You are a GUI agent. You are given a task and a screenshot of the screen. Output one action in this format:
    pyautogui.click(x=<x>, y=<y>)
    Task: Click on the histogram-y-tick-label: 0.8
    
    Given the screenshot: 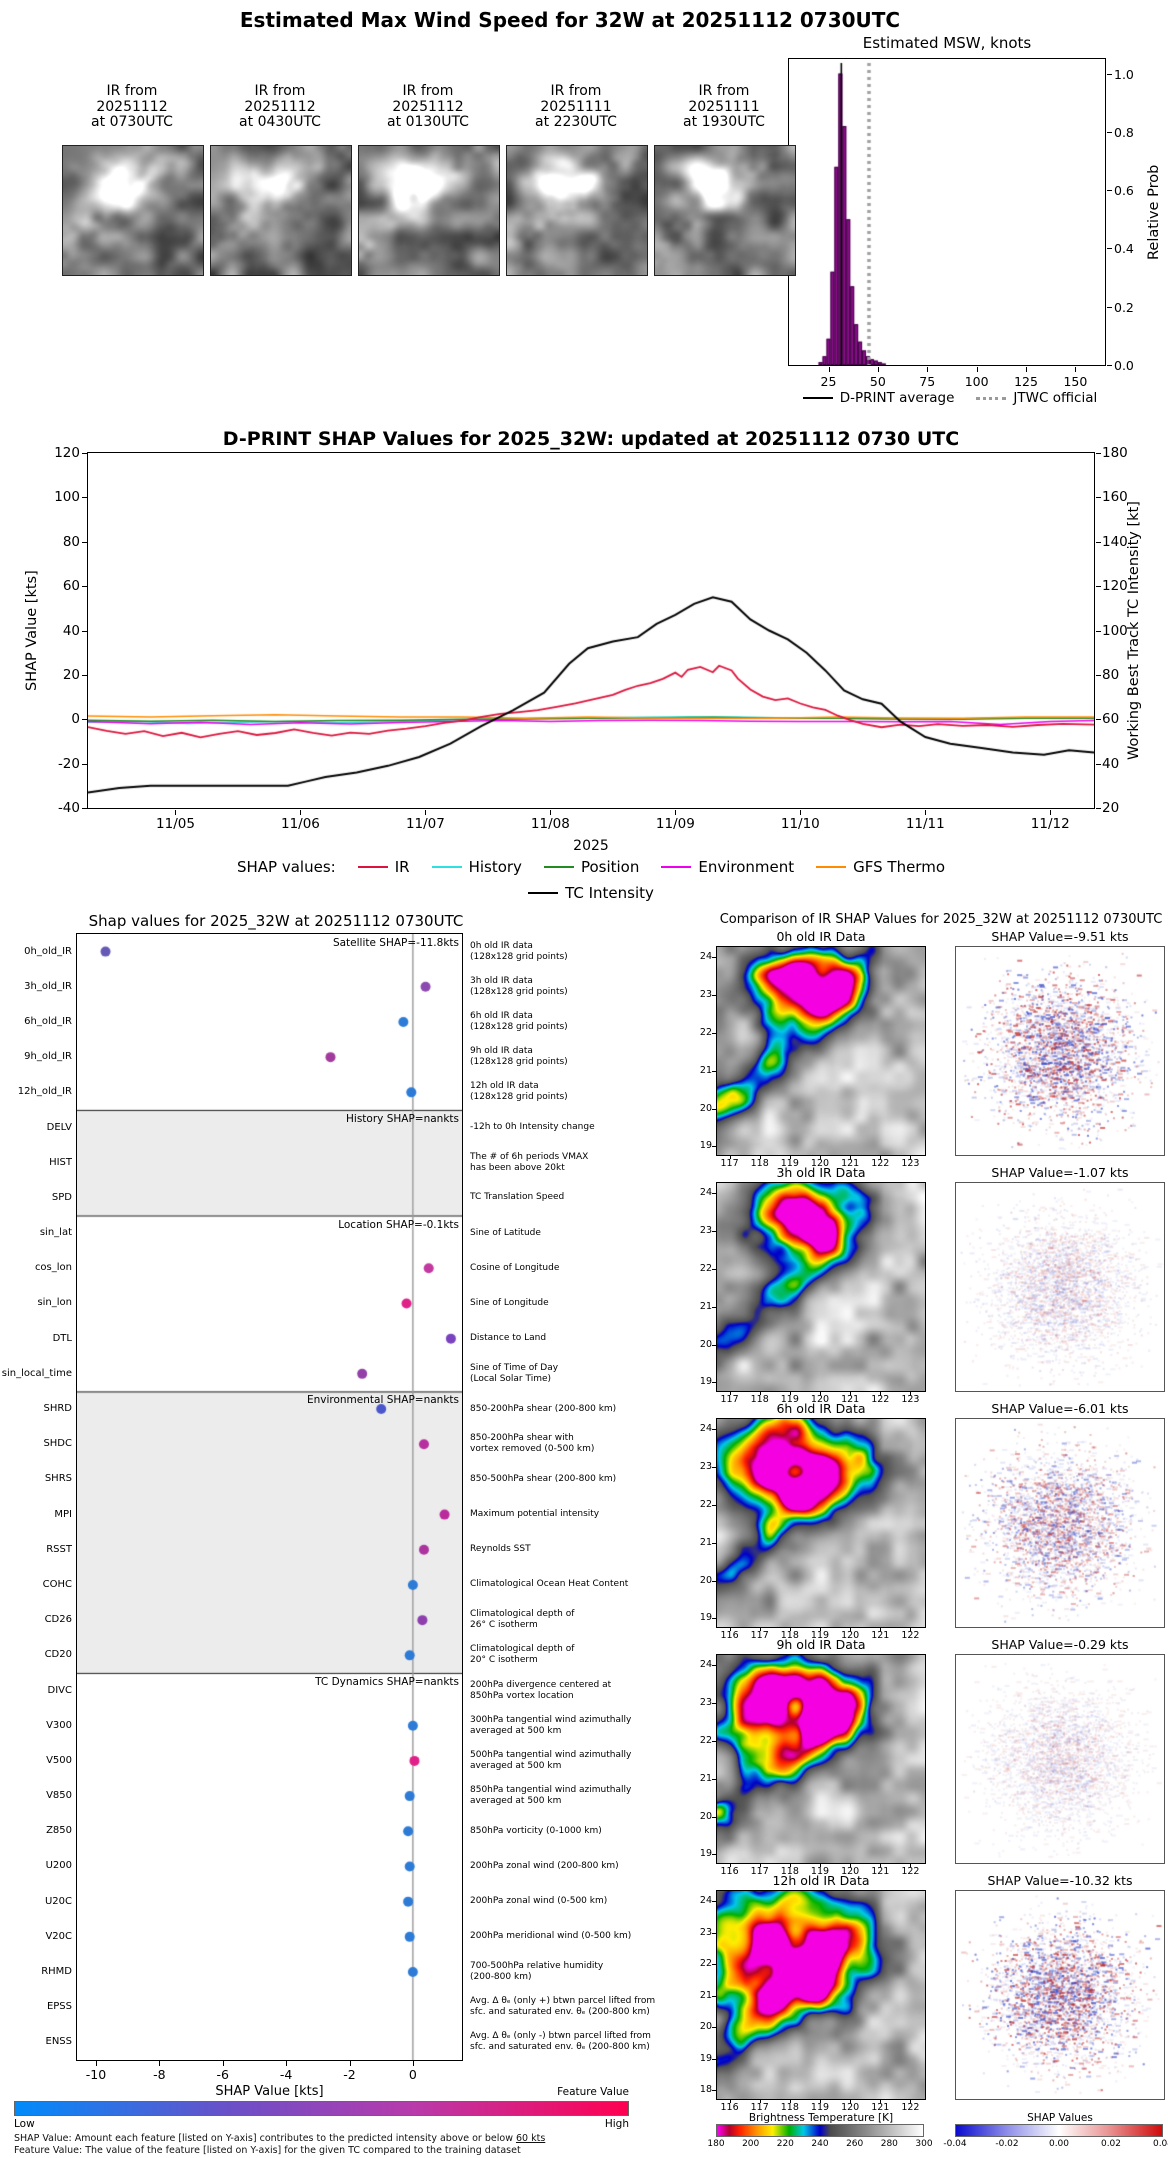 What is the action you would take?
    pyautogui.click(x=1124, y=132)
    